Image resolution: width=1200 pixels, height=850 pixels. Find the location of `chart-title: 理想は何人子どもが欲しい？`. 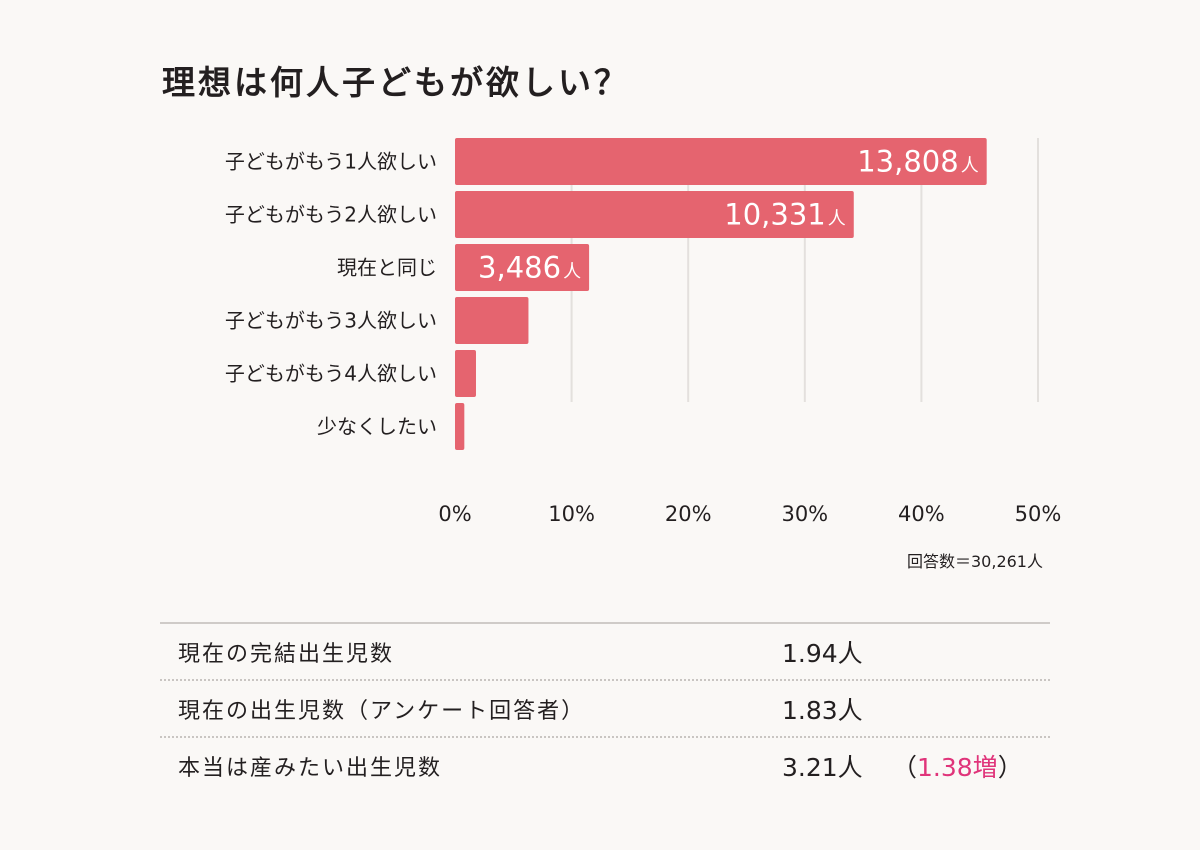

chart-title: 理想は何人子どもが欲しい？ is located at coordinates (396, 82).